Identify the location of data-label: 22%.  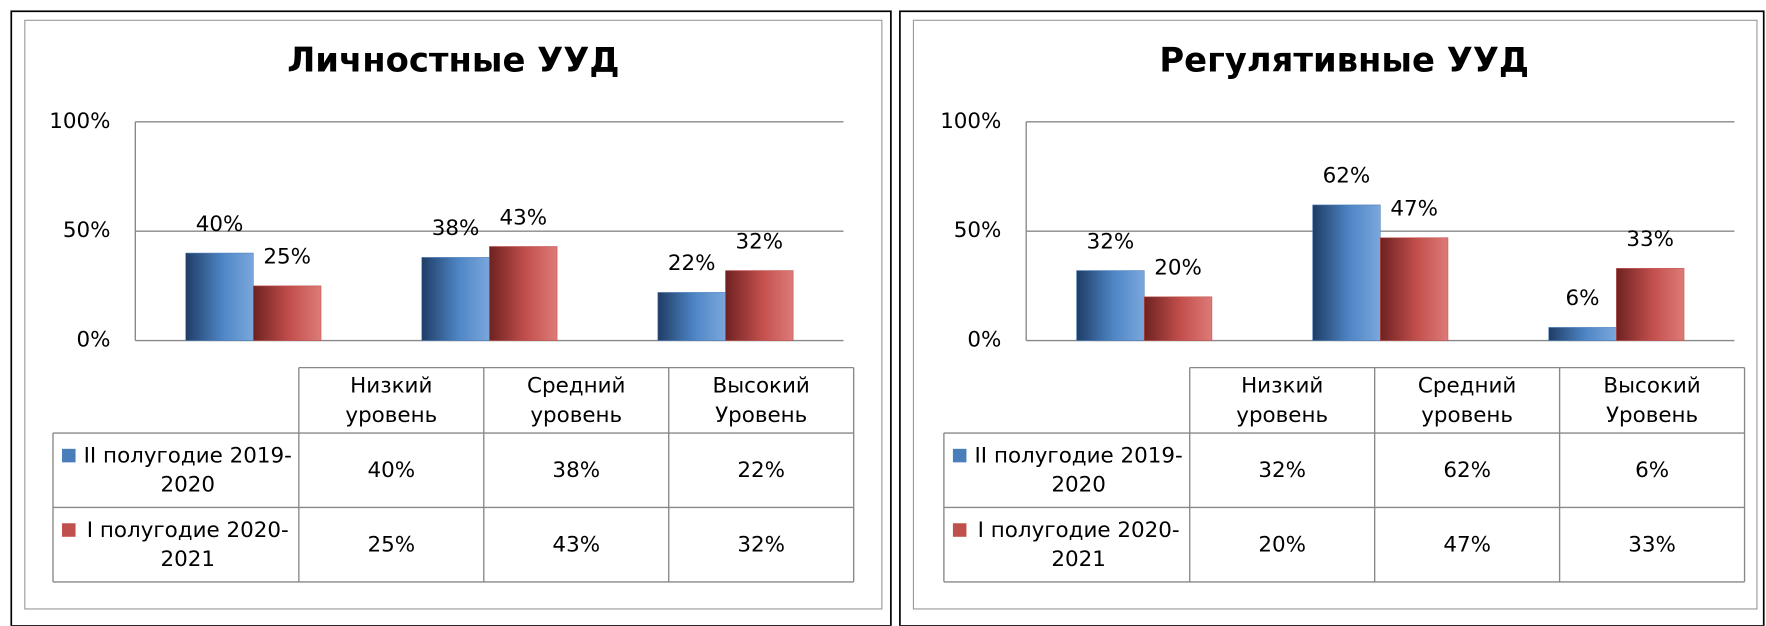
(692, 263).